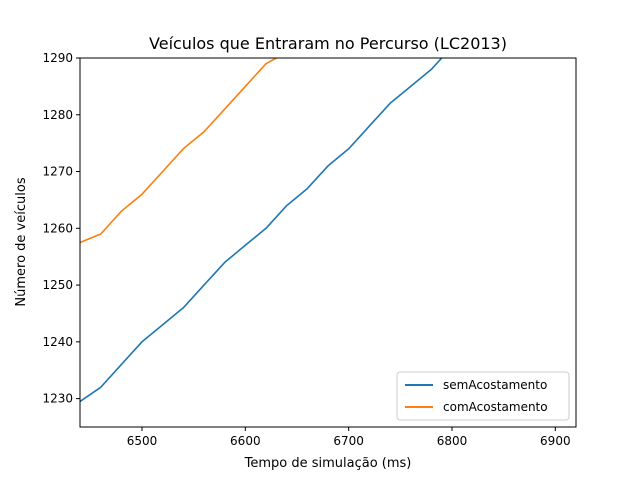 Image resolution: width=640 pixels, height=480 pixels. Describe the element at coordinates (328, 463) in the screenshot. I see `x-axis-label: Tempo de simulação (ms)` at that location.